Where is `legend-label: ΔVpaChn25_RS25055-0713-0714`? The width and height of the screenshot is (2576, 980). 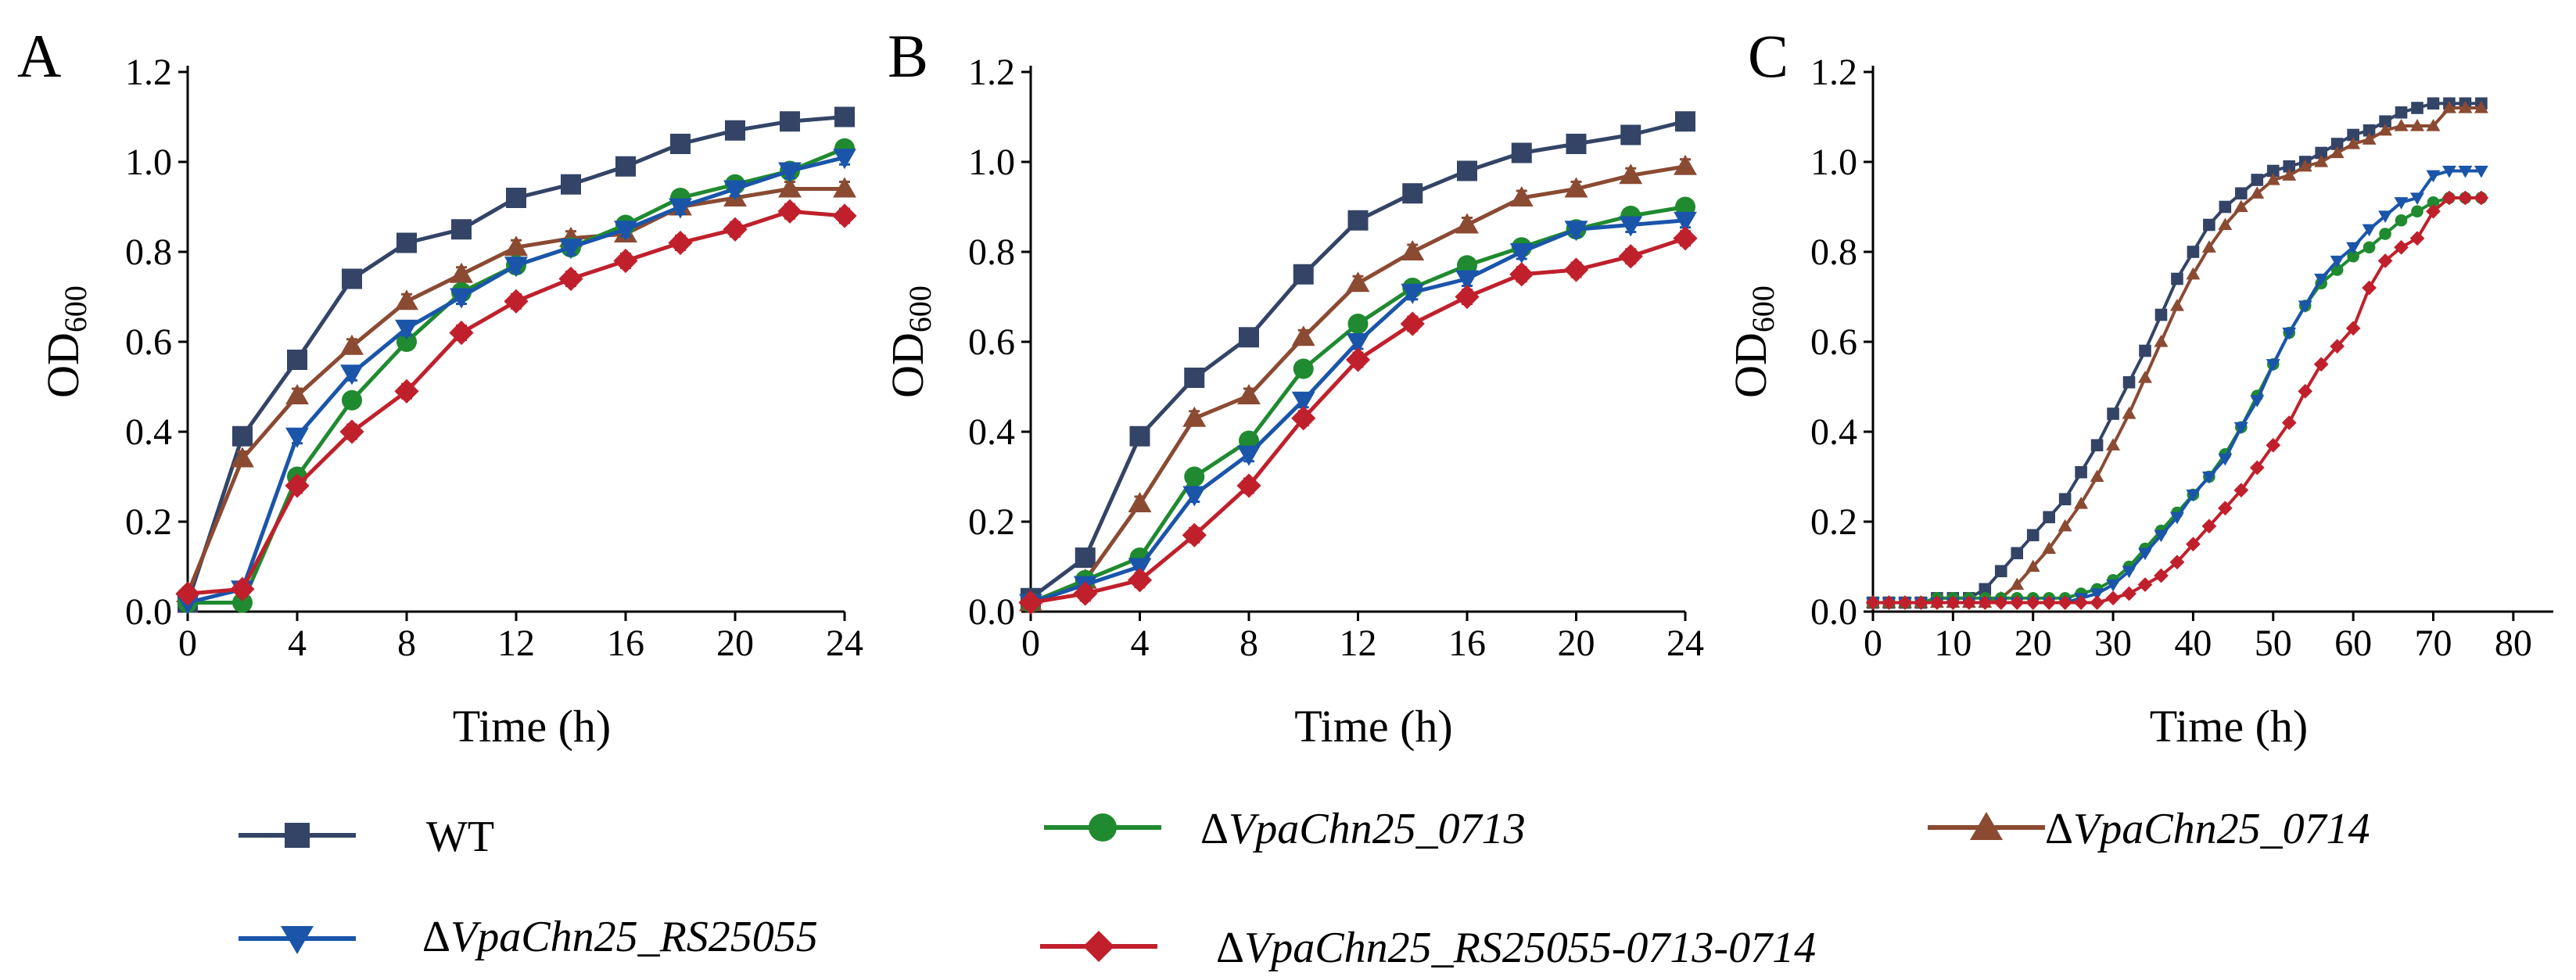 legend-label: ΔVpaChn25_RS25055-0713-0714 is located at coordinates (1516, 948).